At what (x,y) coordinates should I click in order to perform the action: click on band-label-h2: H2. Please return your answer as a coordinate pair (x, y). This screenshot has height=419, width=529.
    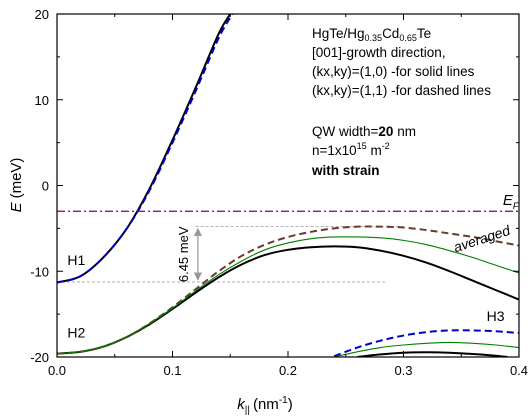
    Looking at the image, I should click on (76, 332).